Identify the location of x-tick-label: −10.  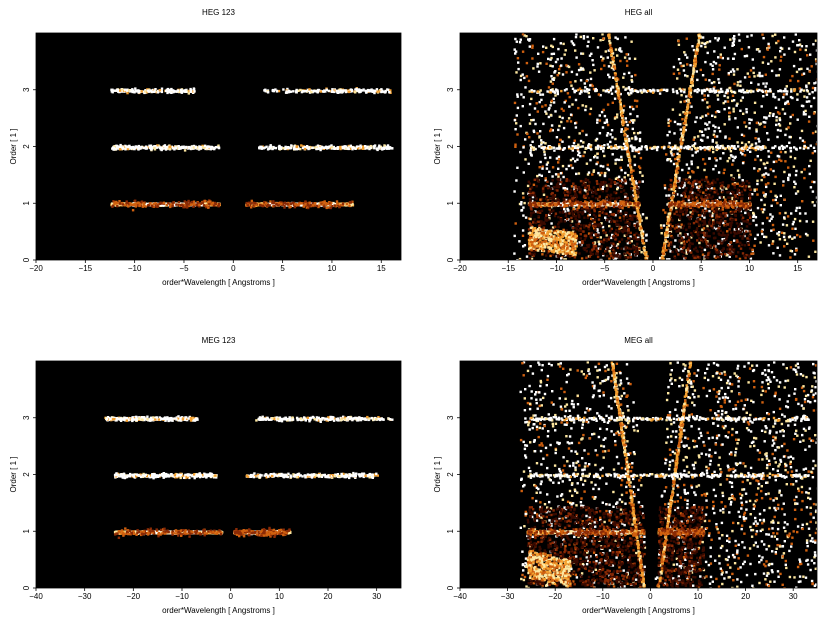
(135, 268).